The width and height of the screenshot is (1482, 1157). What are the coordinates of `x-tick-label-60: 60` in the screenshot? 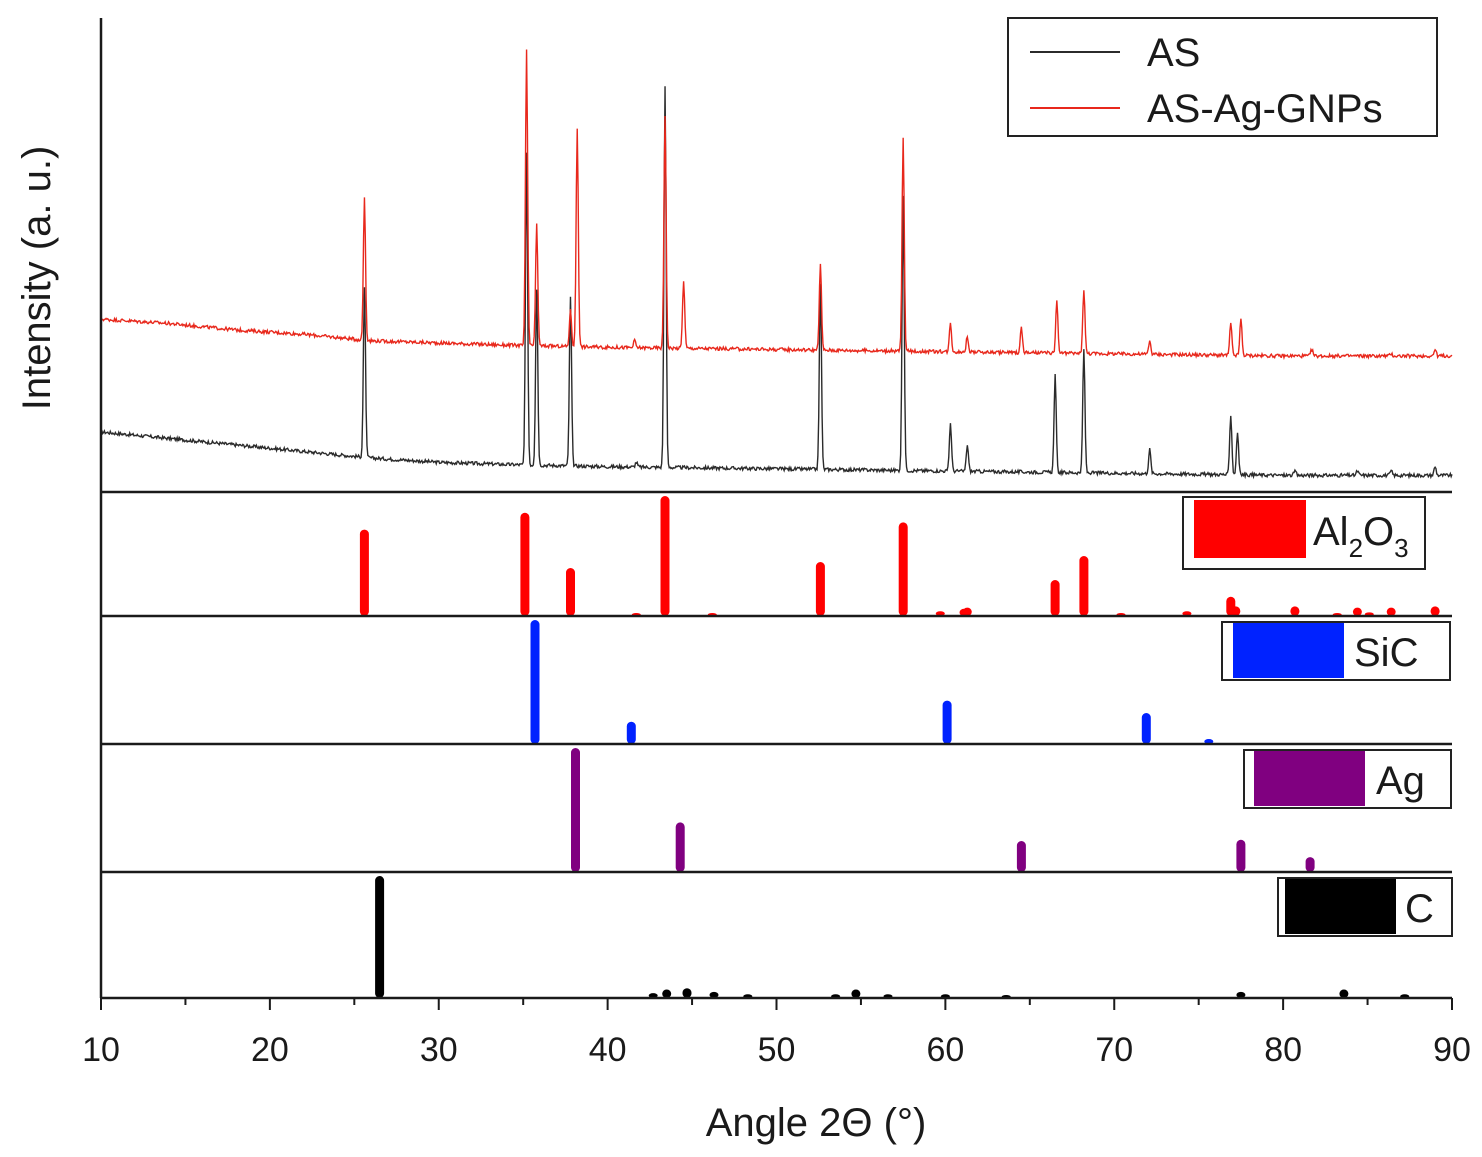 It's located at (945, 1050).